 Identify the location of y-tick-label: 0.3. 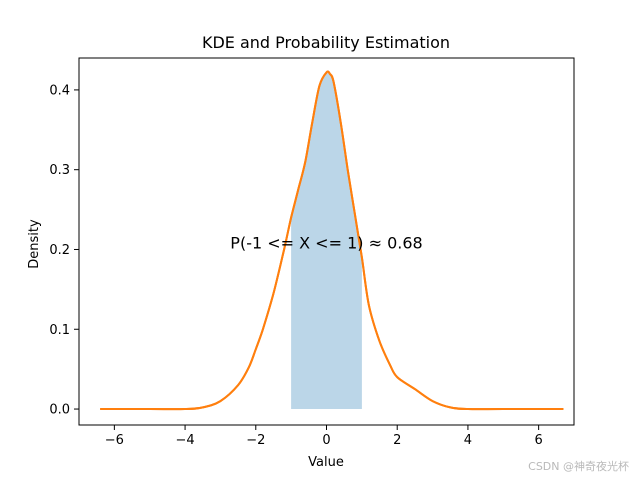
(59, 170).